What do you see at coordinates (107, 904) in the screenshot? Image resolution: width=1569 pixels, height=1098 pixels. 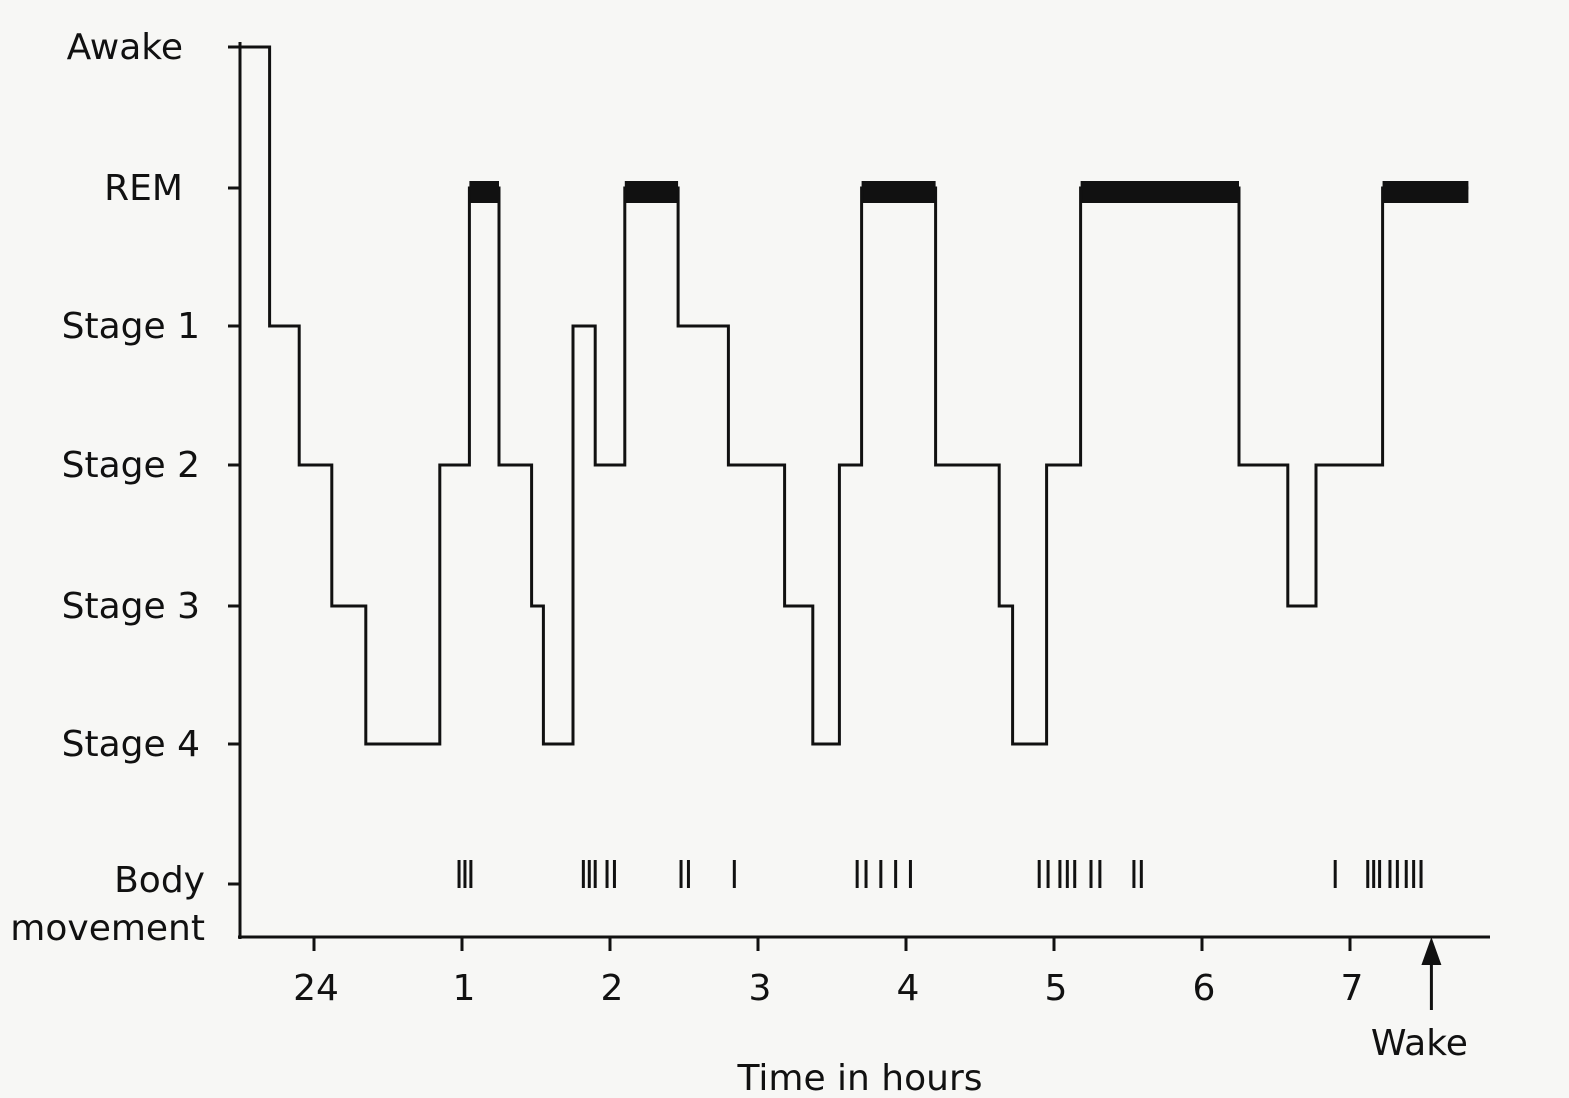 I see `y-label-body-movement: Body movement` at bounding box center [107, 904].